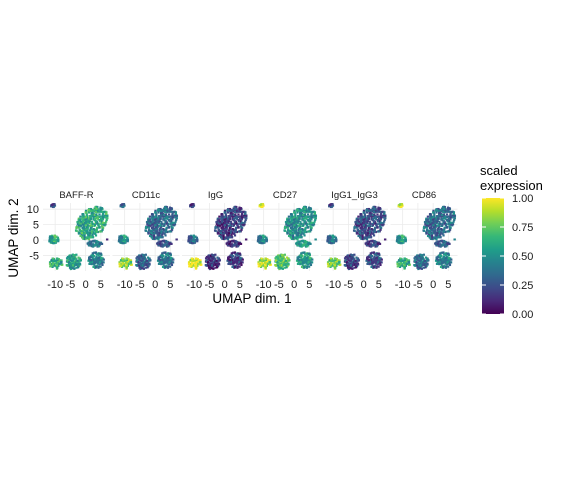  What do you see at coordinates (522, 199) in the screenshot?
I see `legend-tick-label: 1.00` at bounding box center [522, 199].